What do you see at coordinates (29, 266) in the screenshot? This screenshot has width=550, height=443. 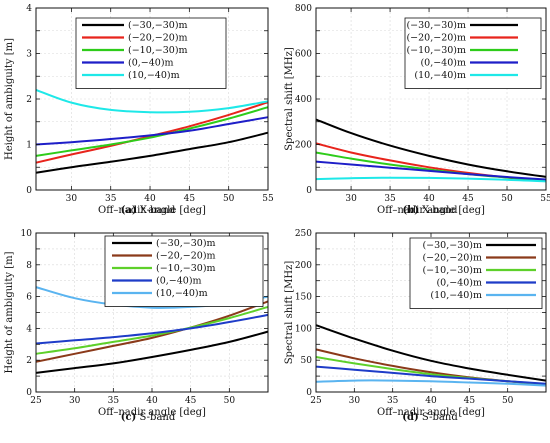 I see `y-tick-label: 8` at bounding box center [29, 266].